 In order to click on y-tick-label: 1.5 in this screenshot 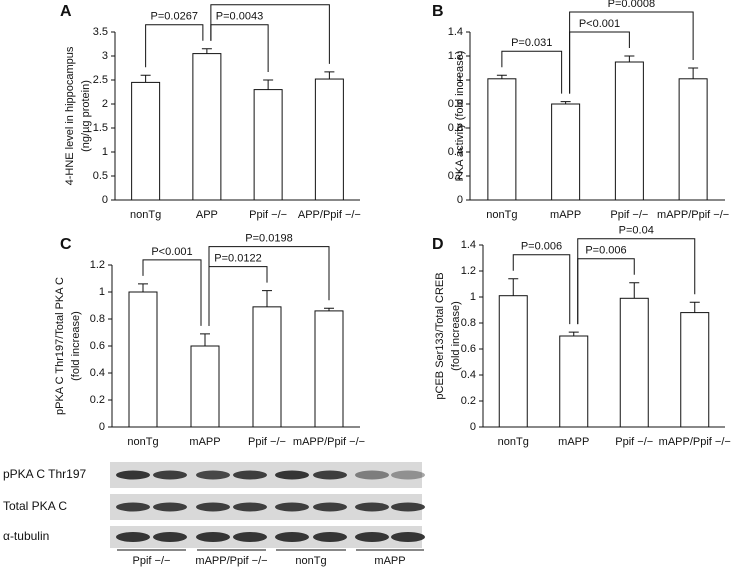, I will do `click(100, 128)`.